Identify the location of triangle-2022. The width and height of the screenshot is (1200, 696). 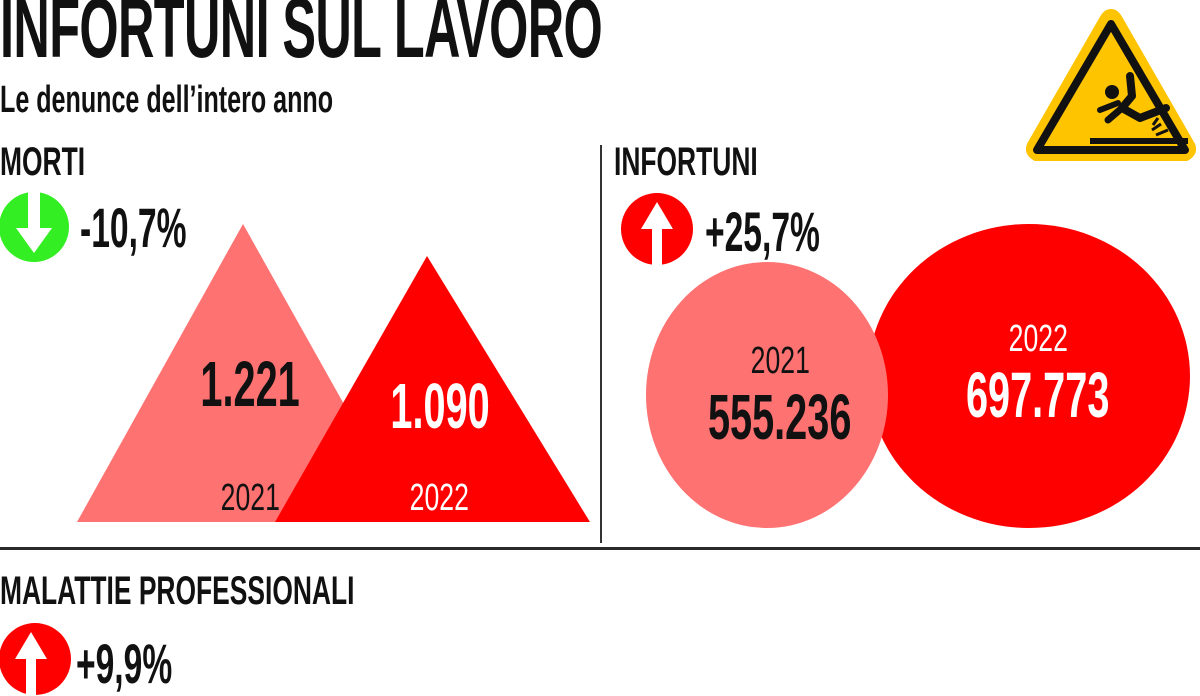
(432, 389).